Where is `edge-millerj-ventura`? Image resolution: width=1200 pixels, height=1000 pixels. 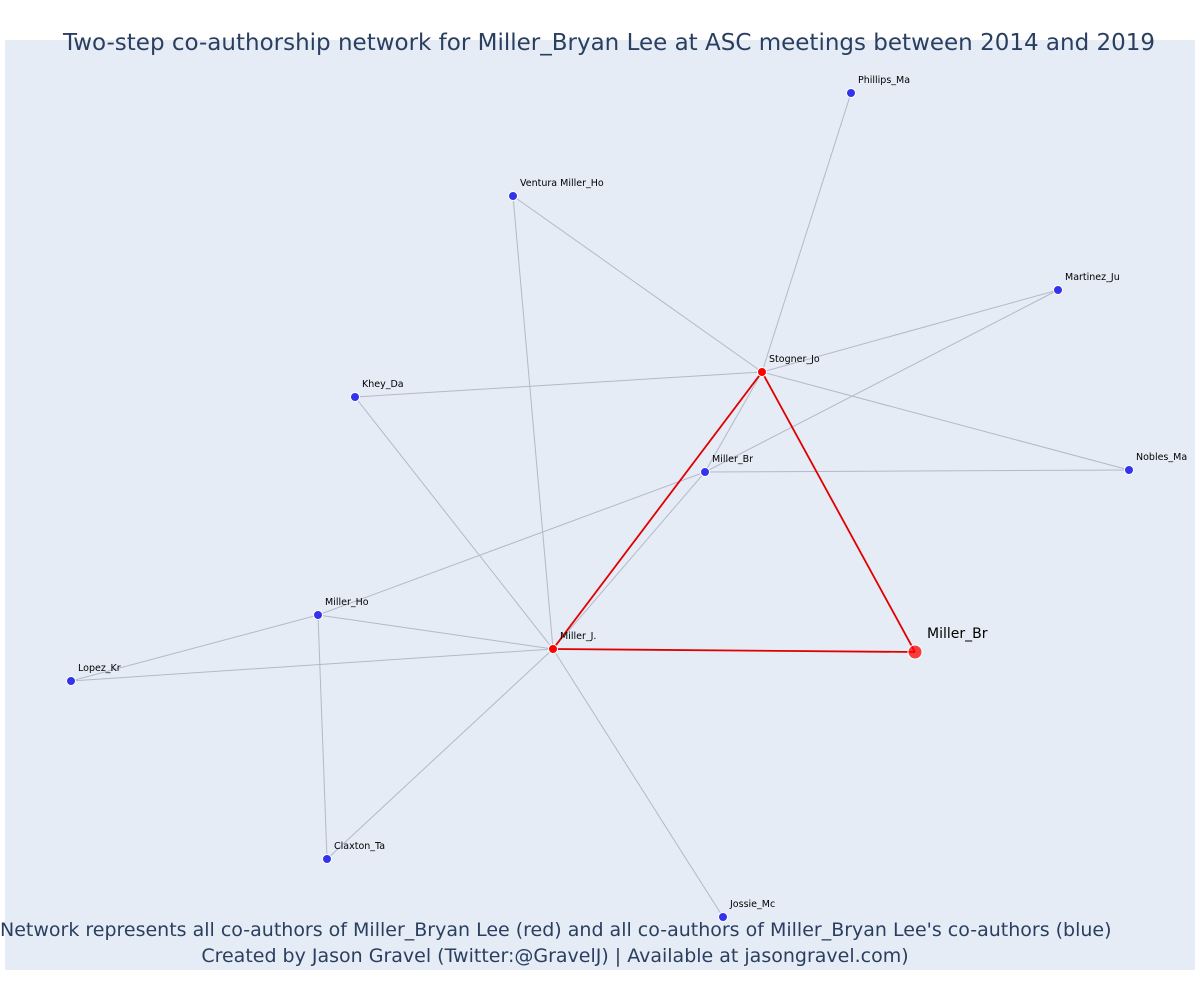
edge-millerj-ventura is located at coordinates (533, 422).